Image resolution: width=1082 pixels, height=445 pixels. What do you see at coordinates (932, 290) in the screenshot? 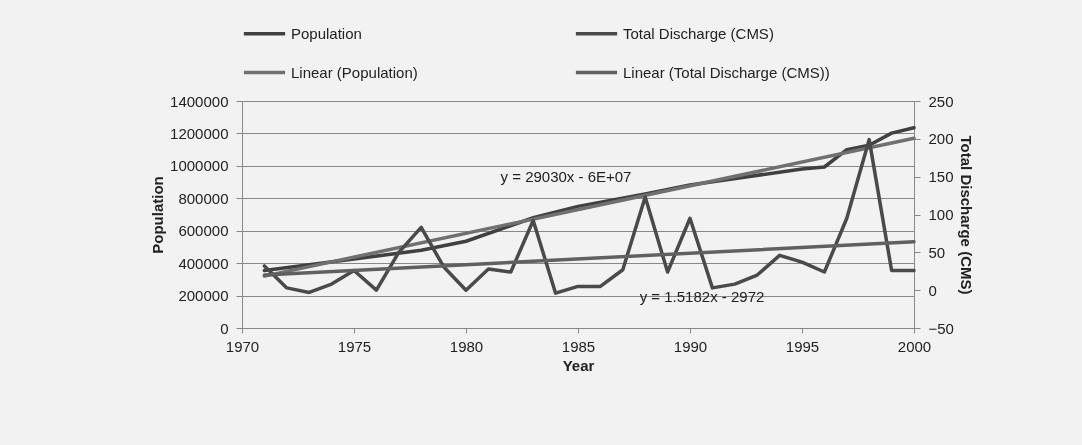
I see `y2-tick-label: 0` at bounding box center [932, 290].